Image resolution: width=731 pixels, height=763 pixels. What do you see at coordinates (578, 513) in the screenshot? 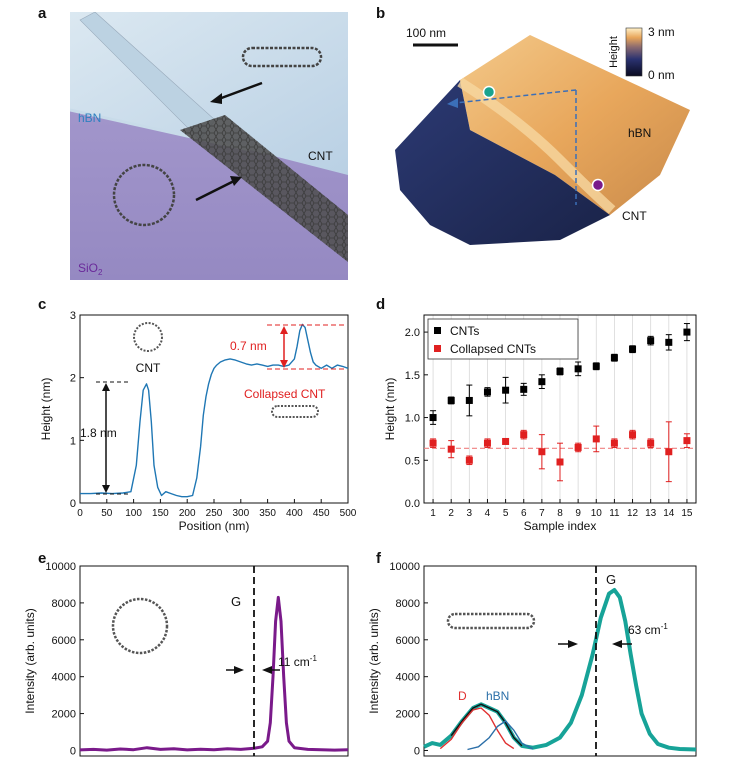
I see `chart-d-xtick-label: 9` at bounding box center [578, 513].